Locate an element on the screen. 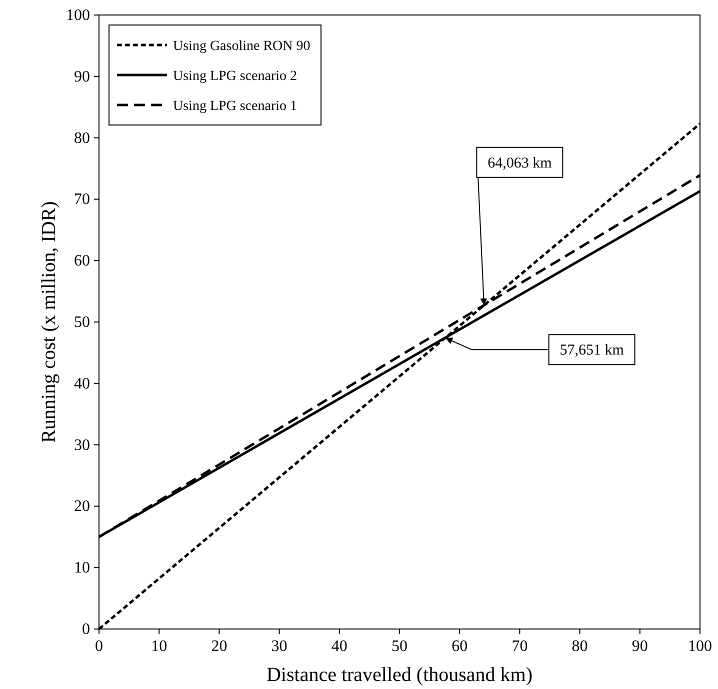 The height and width of the screenshot is (689, 718). y-tick-label: 30 is located at coordinates (82, 445).